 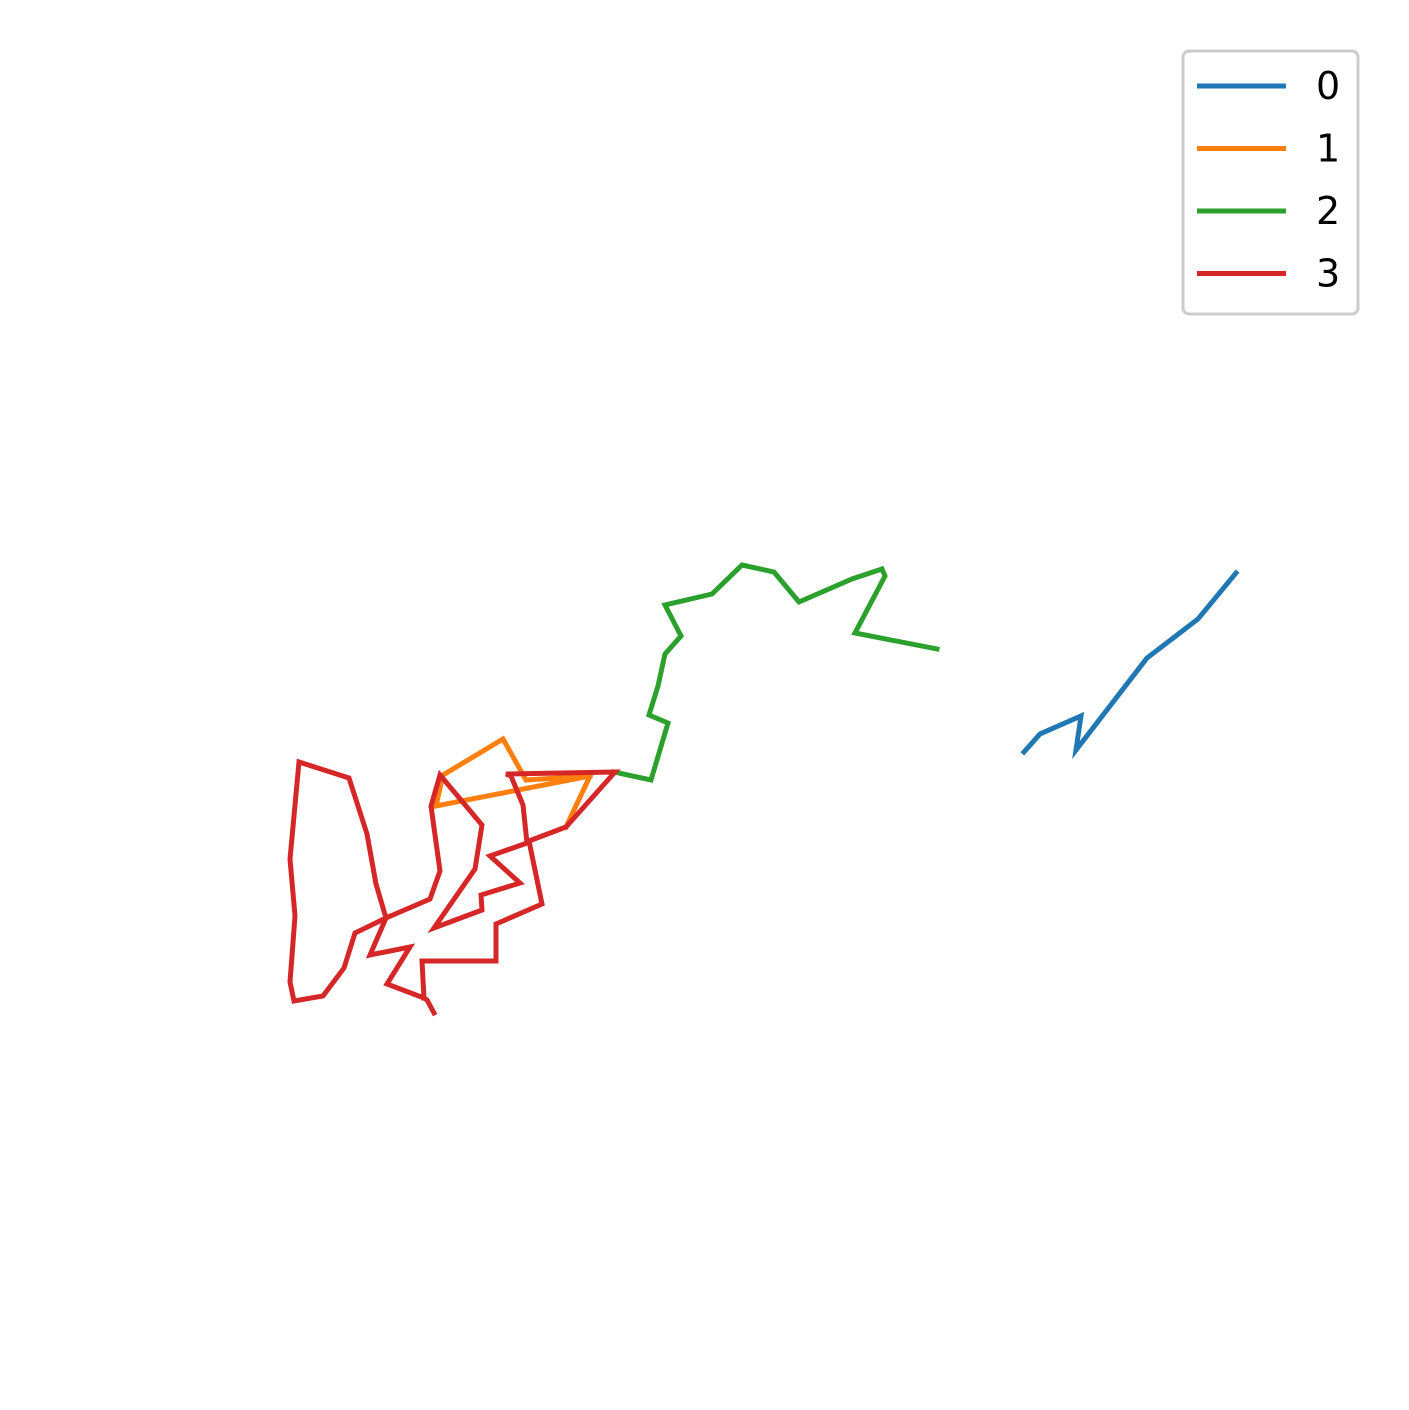 I want to click on legend-frame, so click(x=1270, y=182).